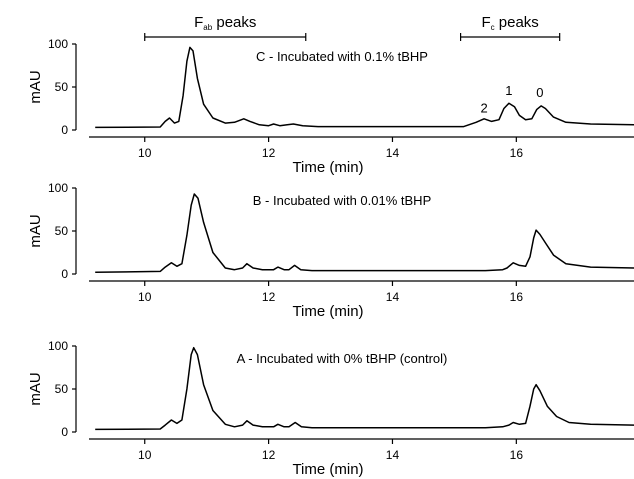 This screenshot has width=634, height=479. What do you see at coordinates (342, 56) in the screenshot?
I see `panel-annotation: C - Incubated with 0.1% tBHP` at bounding box center [342, 56].